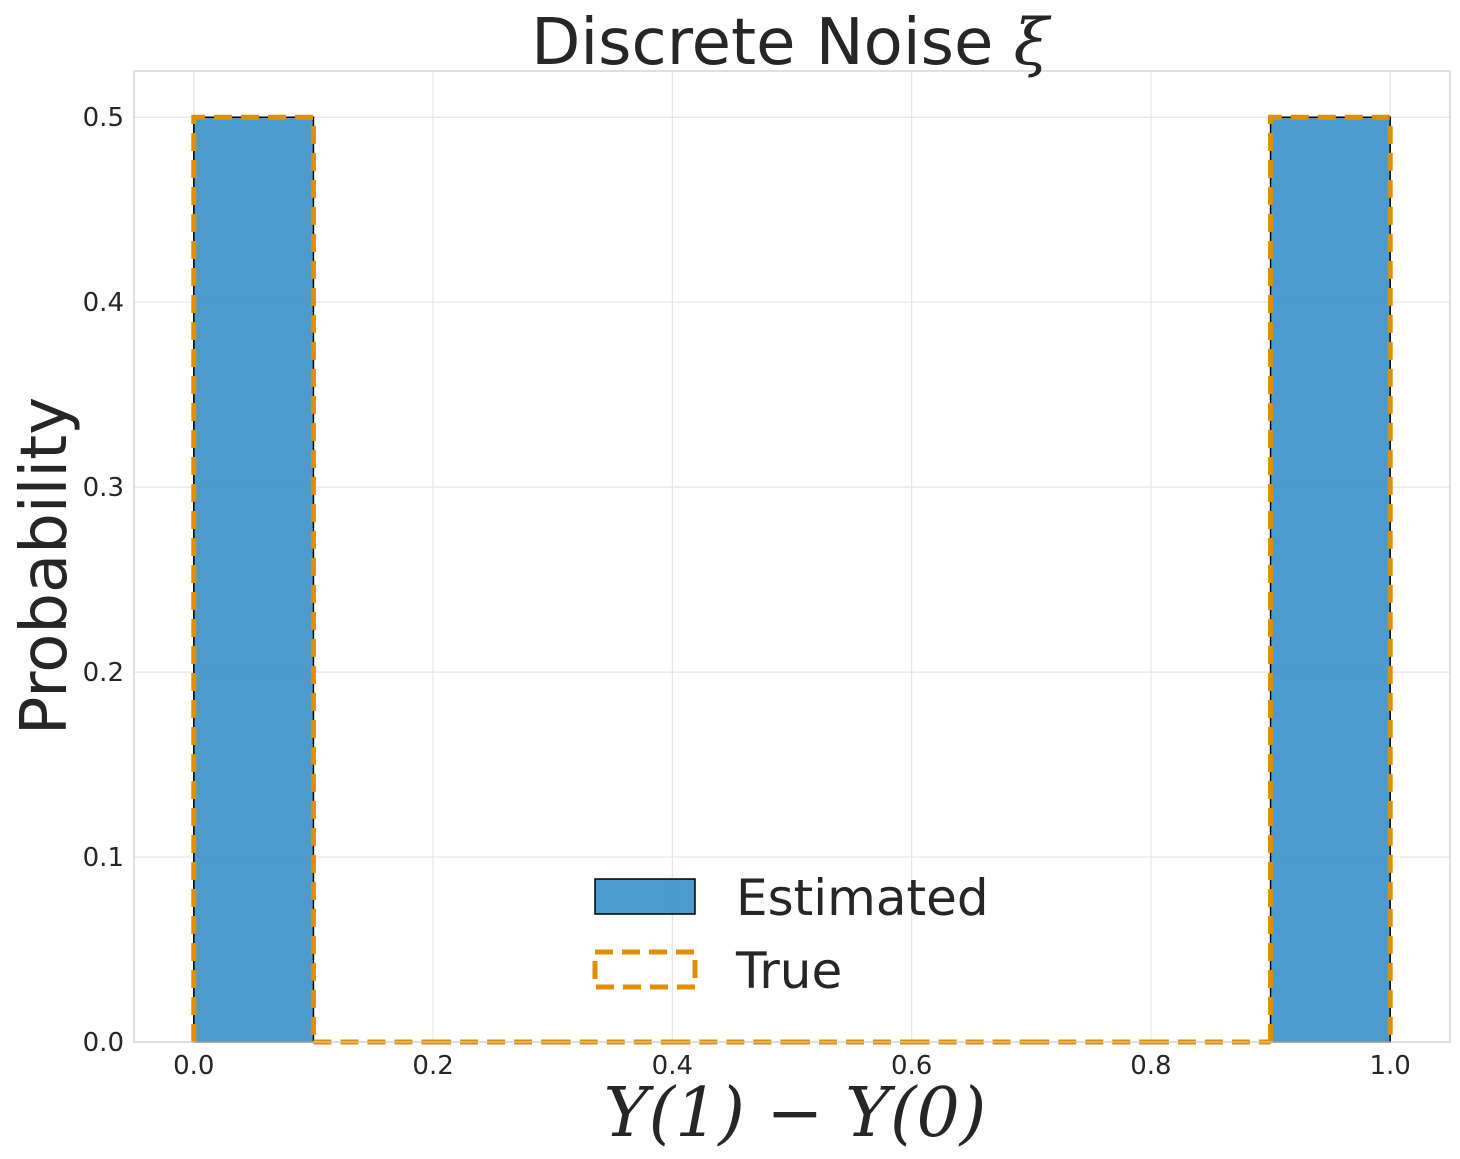  Describe the element at coordinates (645, 896) in the screenshot. I see `legend-estimated-swatch` at that location.